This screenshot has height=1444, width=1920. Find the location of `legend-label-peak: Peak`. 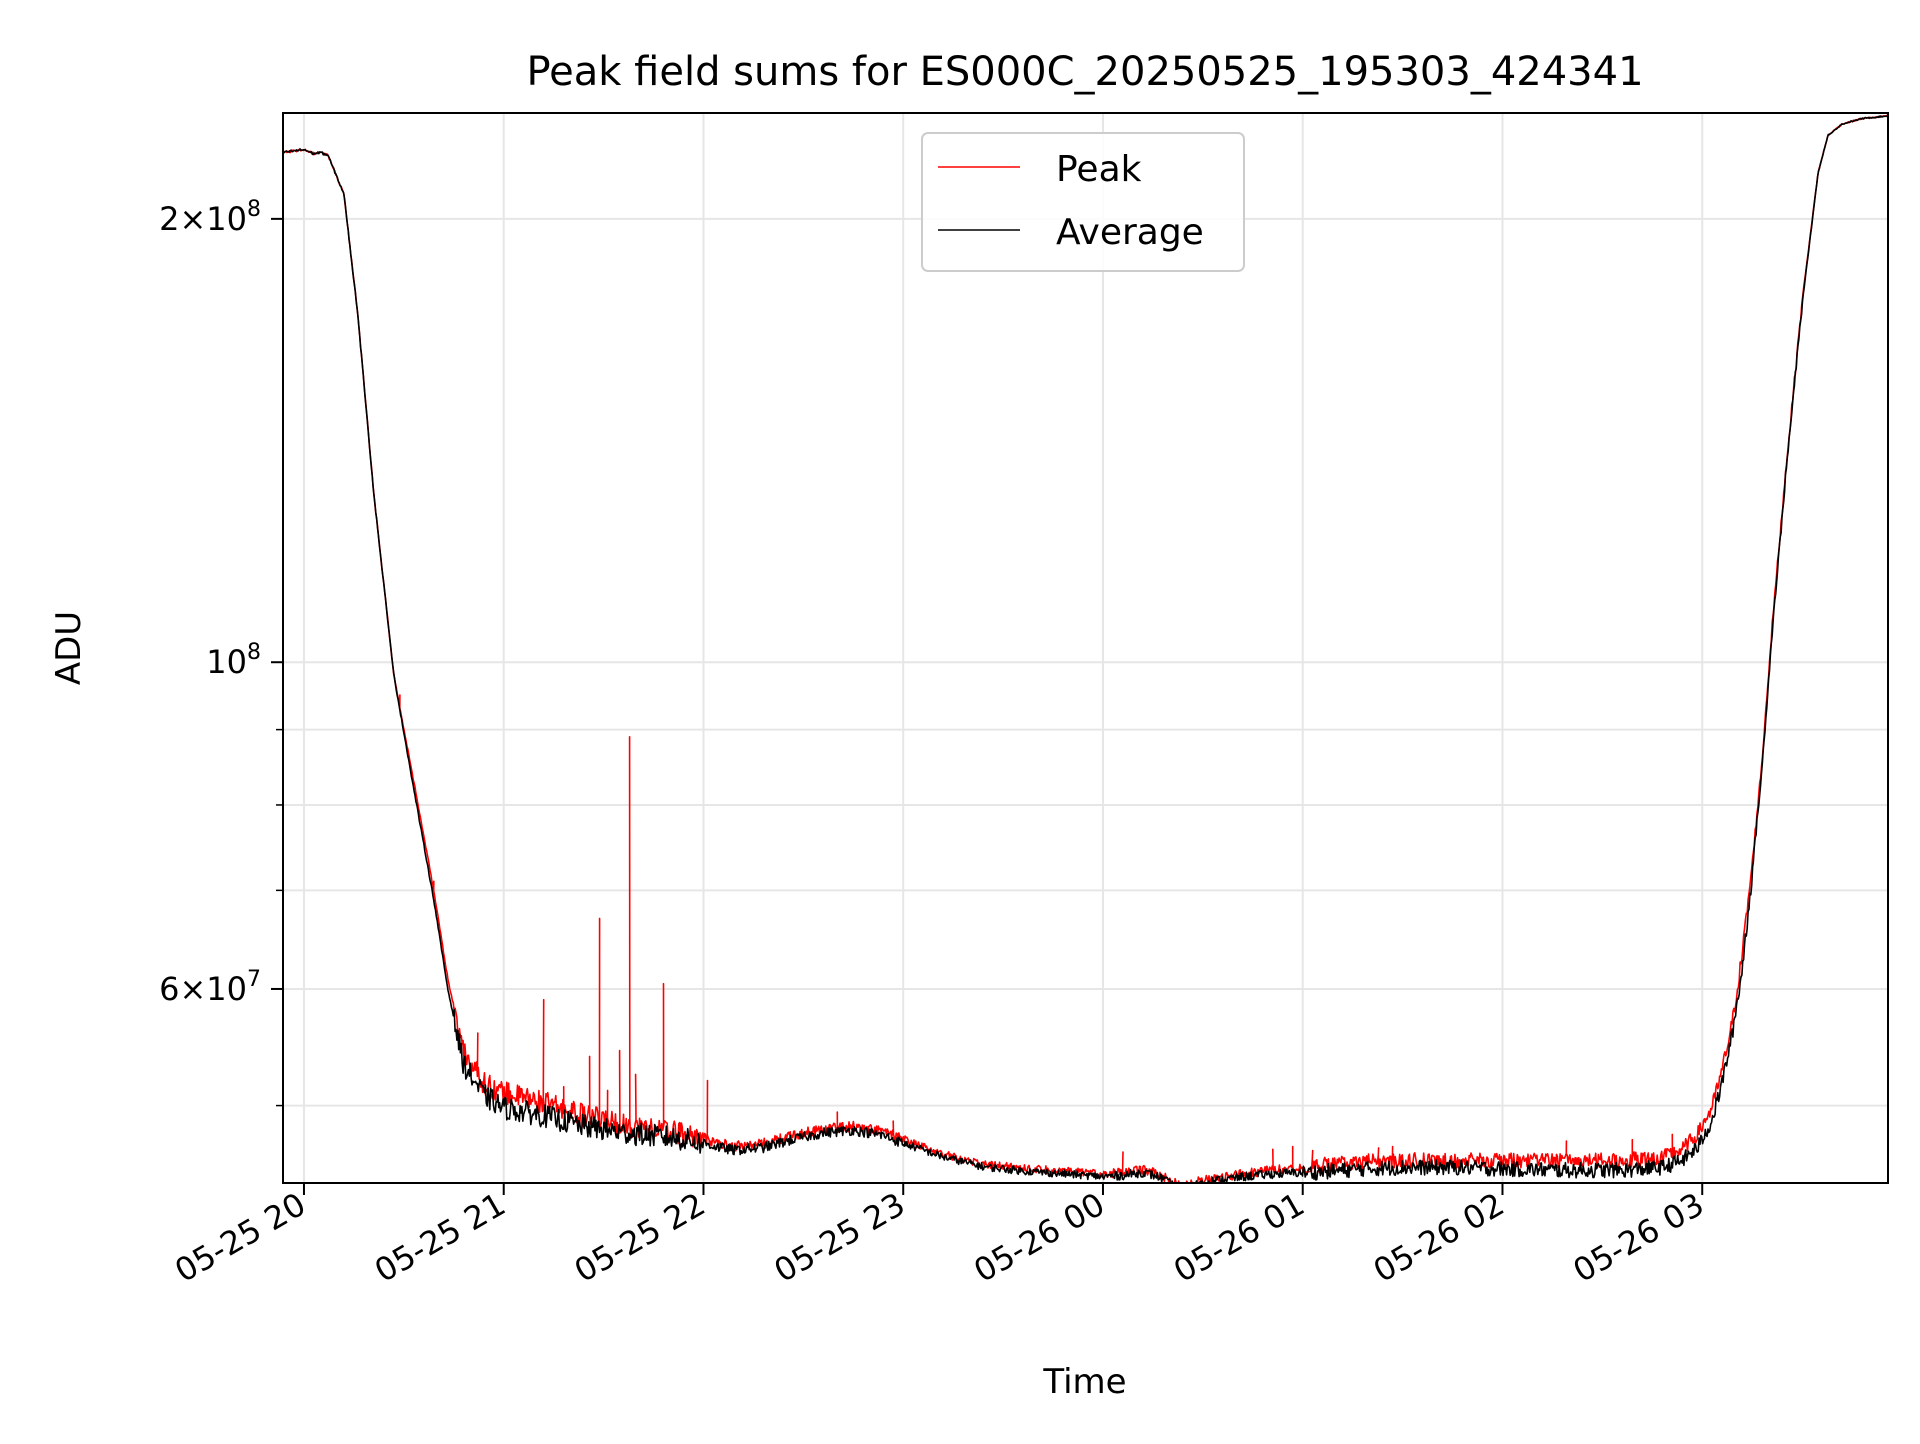

legend-label-peak: Peak is located at coordinates (1099, 169).